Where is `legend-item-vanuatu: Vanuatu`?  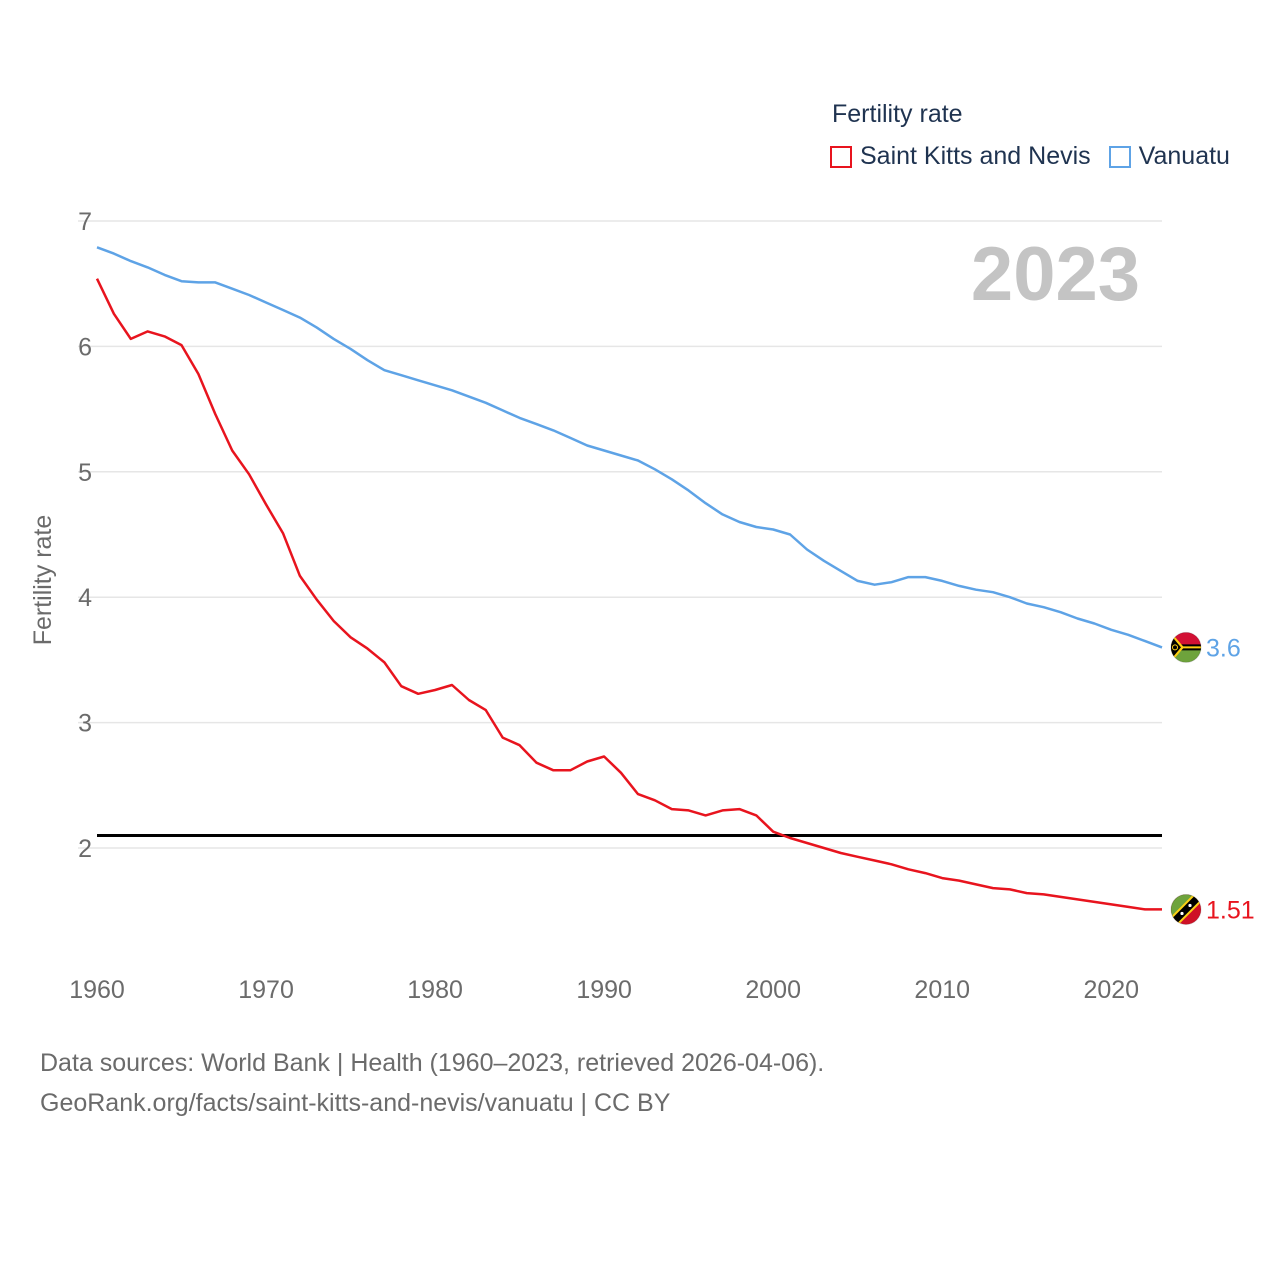
legend-item-vanuatu: Vanuatu is located at coordinates (1169, 156).